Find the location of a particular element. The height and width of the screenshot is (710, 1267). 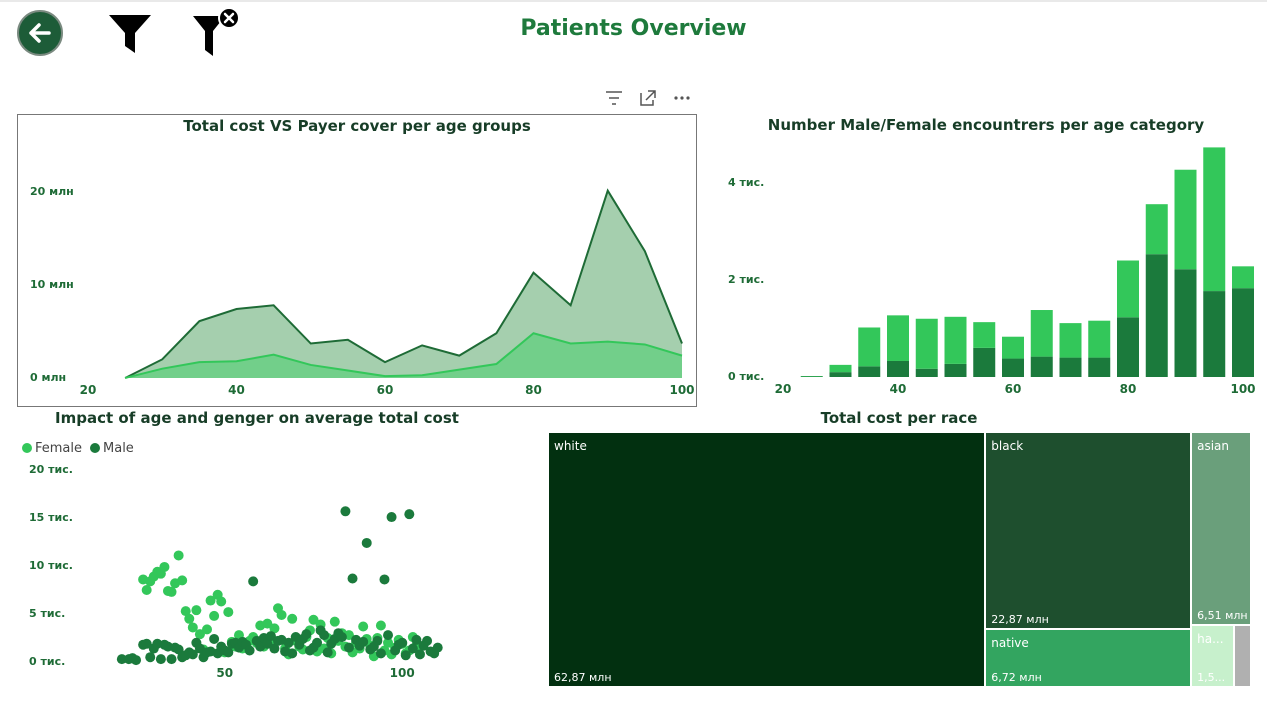

back-button is located at coordinates (40, 33).